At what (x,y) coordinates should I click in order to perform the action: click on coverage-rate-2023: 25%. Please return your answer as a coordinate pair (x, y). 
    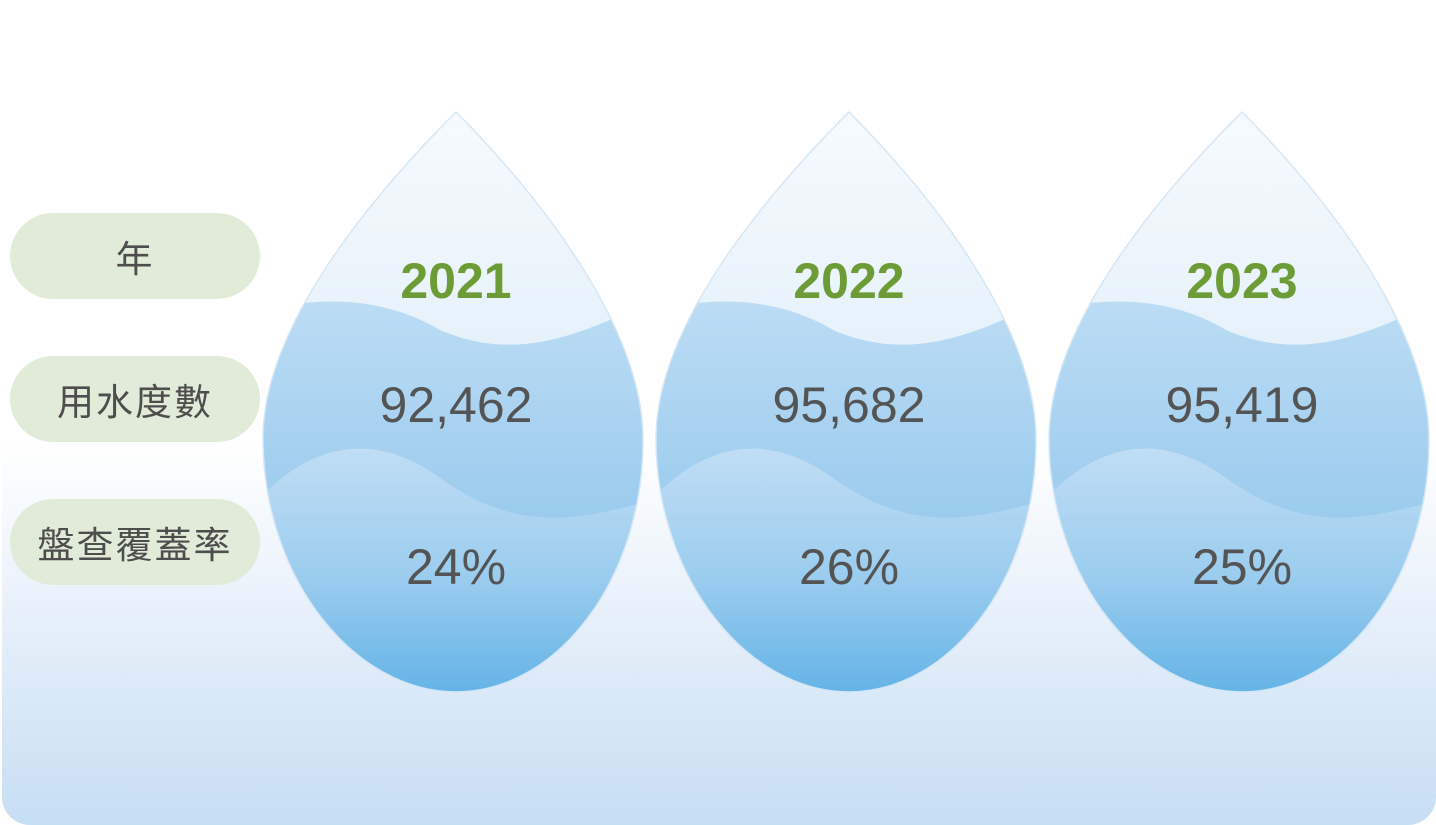
    Looking at the image, I should click on (1242, 567).